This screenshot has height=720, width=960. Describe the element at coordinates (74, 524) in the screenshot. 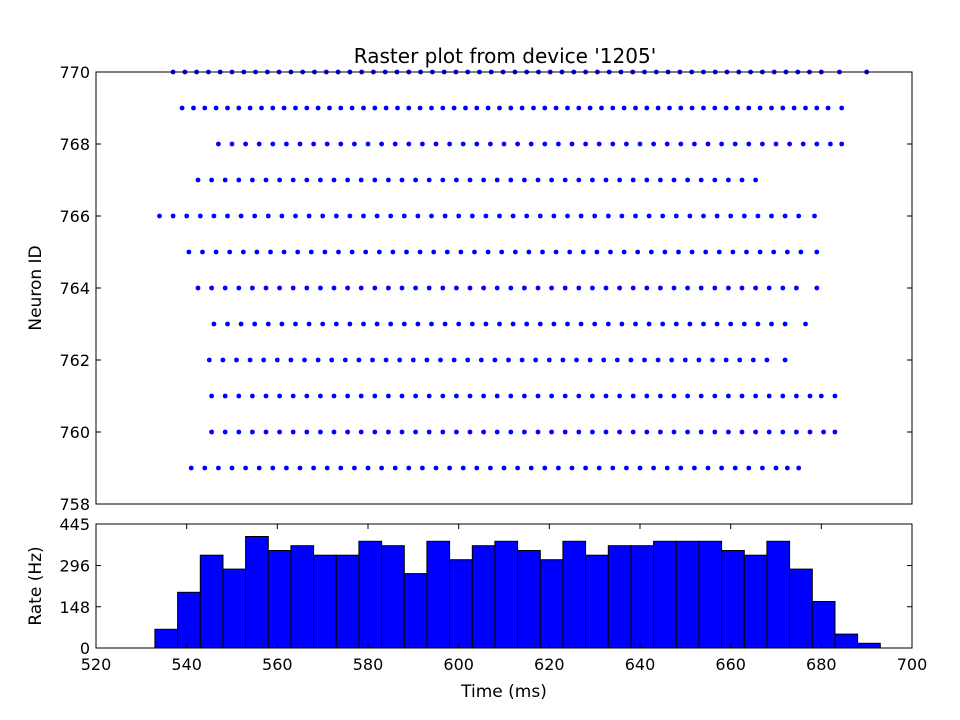

I see `rate-y-tick-label: 445` at that location.